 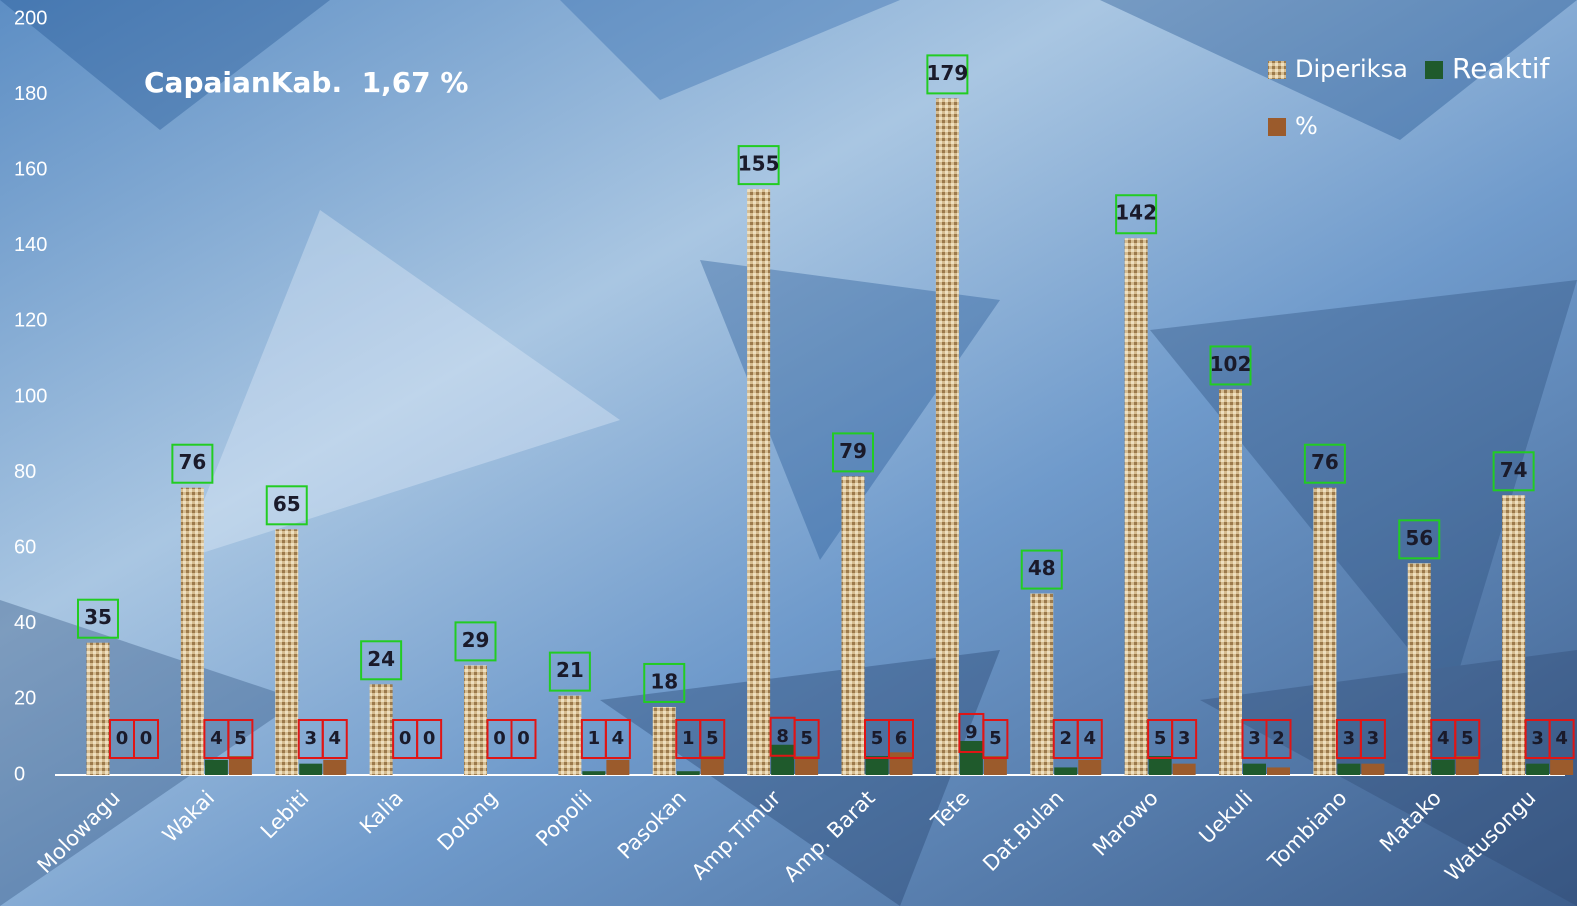 What do you see at coordinates (1419, 538) in the screenshot?
I see `value-label: 56` at bounding box center [1419, 538].